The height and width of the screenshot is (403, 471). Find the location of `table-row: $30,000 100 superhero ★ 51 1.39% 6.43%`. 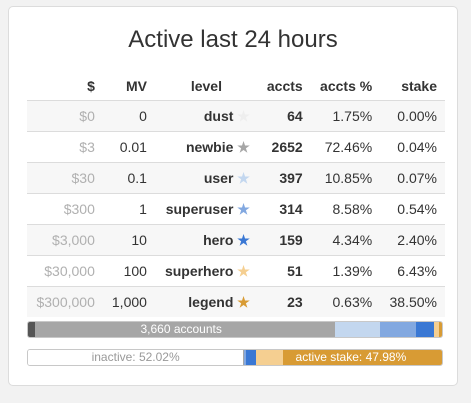

table-row: $30,000 100 superhero ★ 51 1.39% 6.43% is located at coordinates (236, 271).